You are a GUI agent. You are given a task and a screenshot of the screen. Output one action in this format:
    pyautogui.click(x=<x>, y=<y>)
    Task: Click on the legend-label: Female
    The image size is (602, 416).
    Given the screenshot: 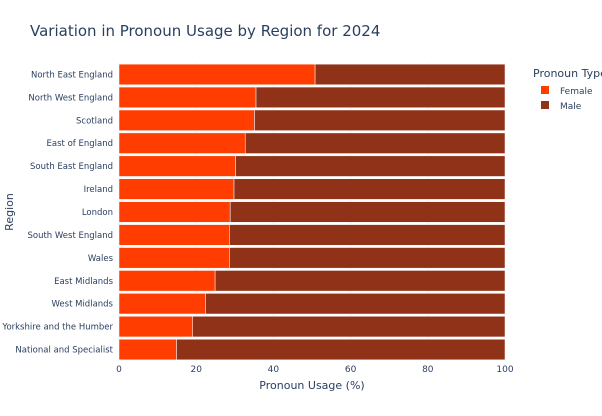 What is the action you would take?
    pyautogui.click(x=576, y=92)
    